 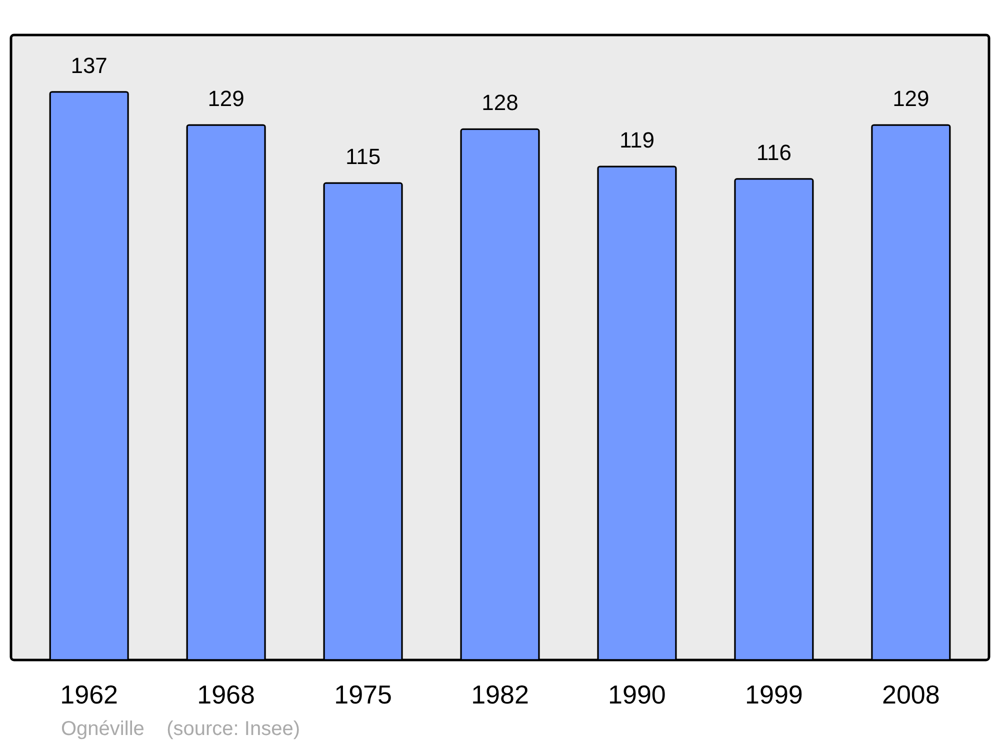 I want to click on data-label: 115, so click(x=363, y=157).